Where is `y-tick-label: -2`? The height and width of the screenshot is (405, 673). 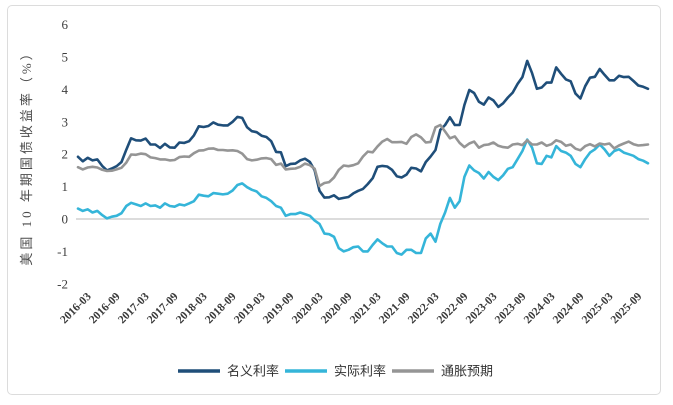 y-tick-label: -2 is located at coordinates (62, 283).